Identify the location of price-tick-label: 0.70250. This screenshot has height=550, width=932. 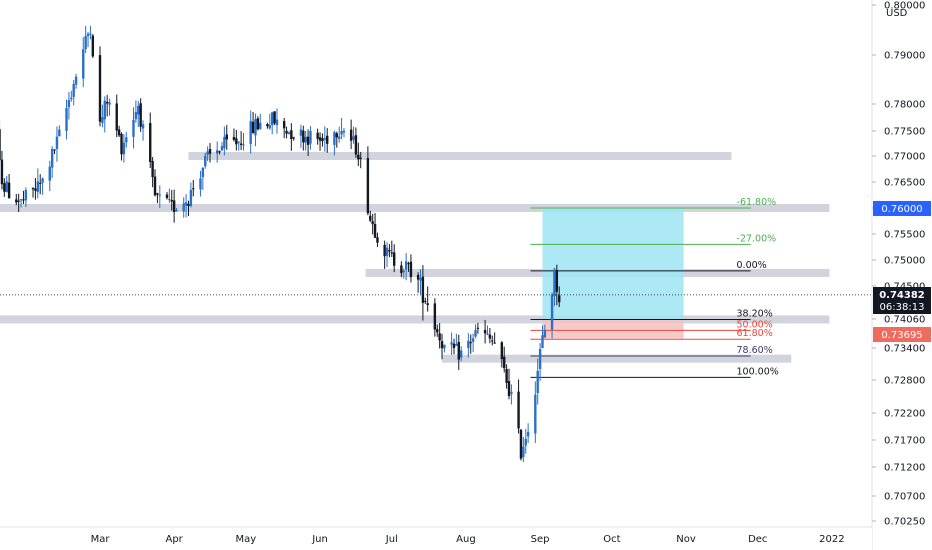
(904, 522).